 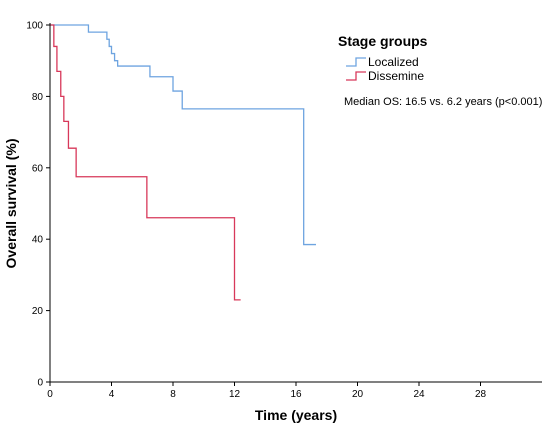 I want to click on y-tick-label: 100, so click(x=34, y=26).